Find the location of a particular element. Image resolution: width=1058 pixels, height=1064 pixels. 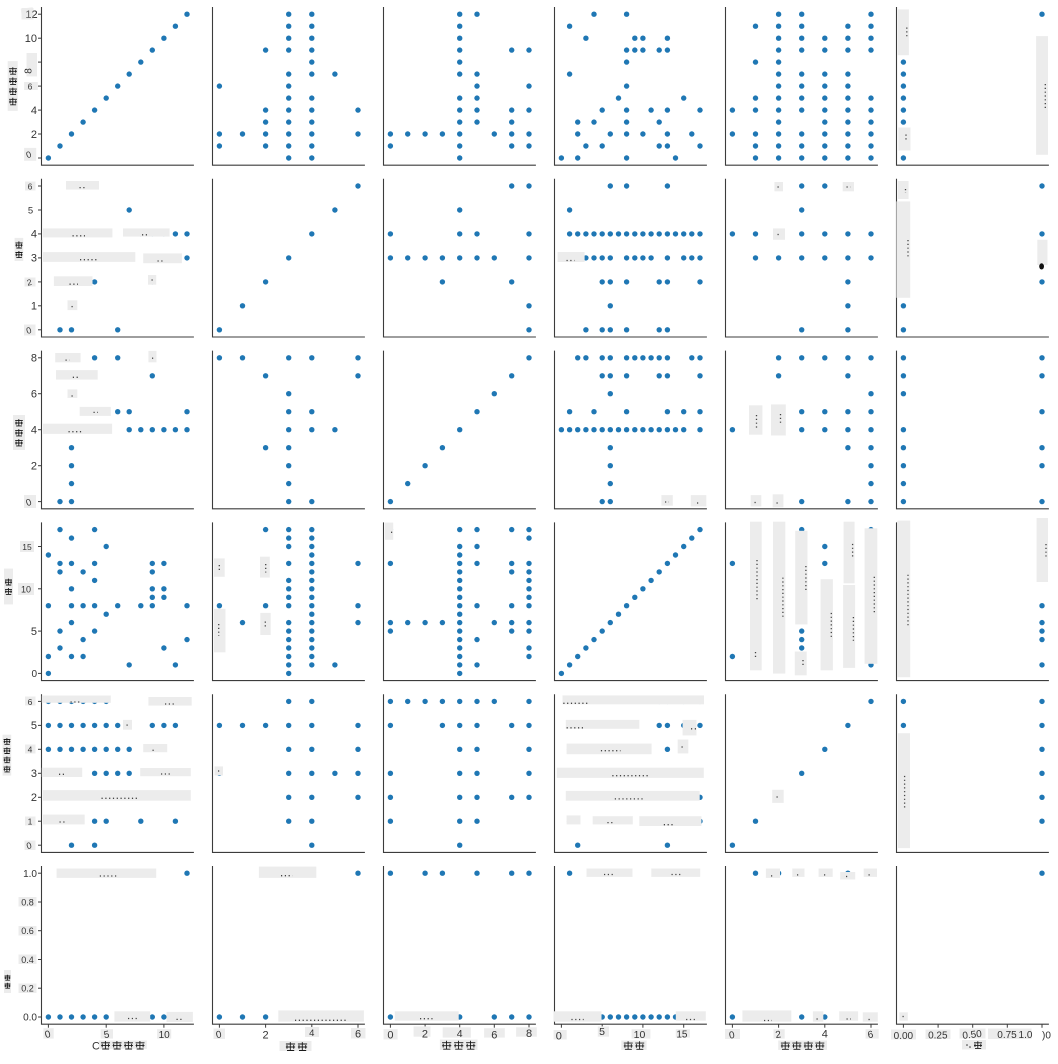

svg-text: 0.25 is located at coordinates (938, 1035).